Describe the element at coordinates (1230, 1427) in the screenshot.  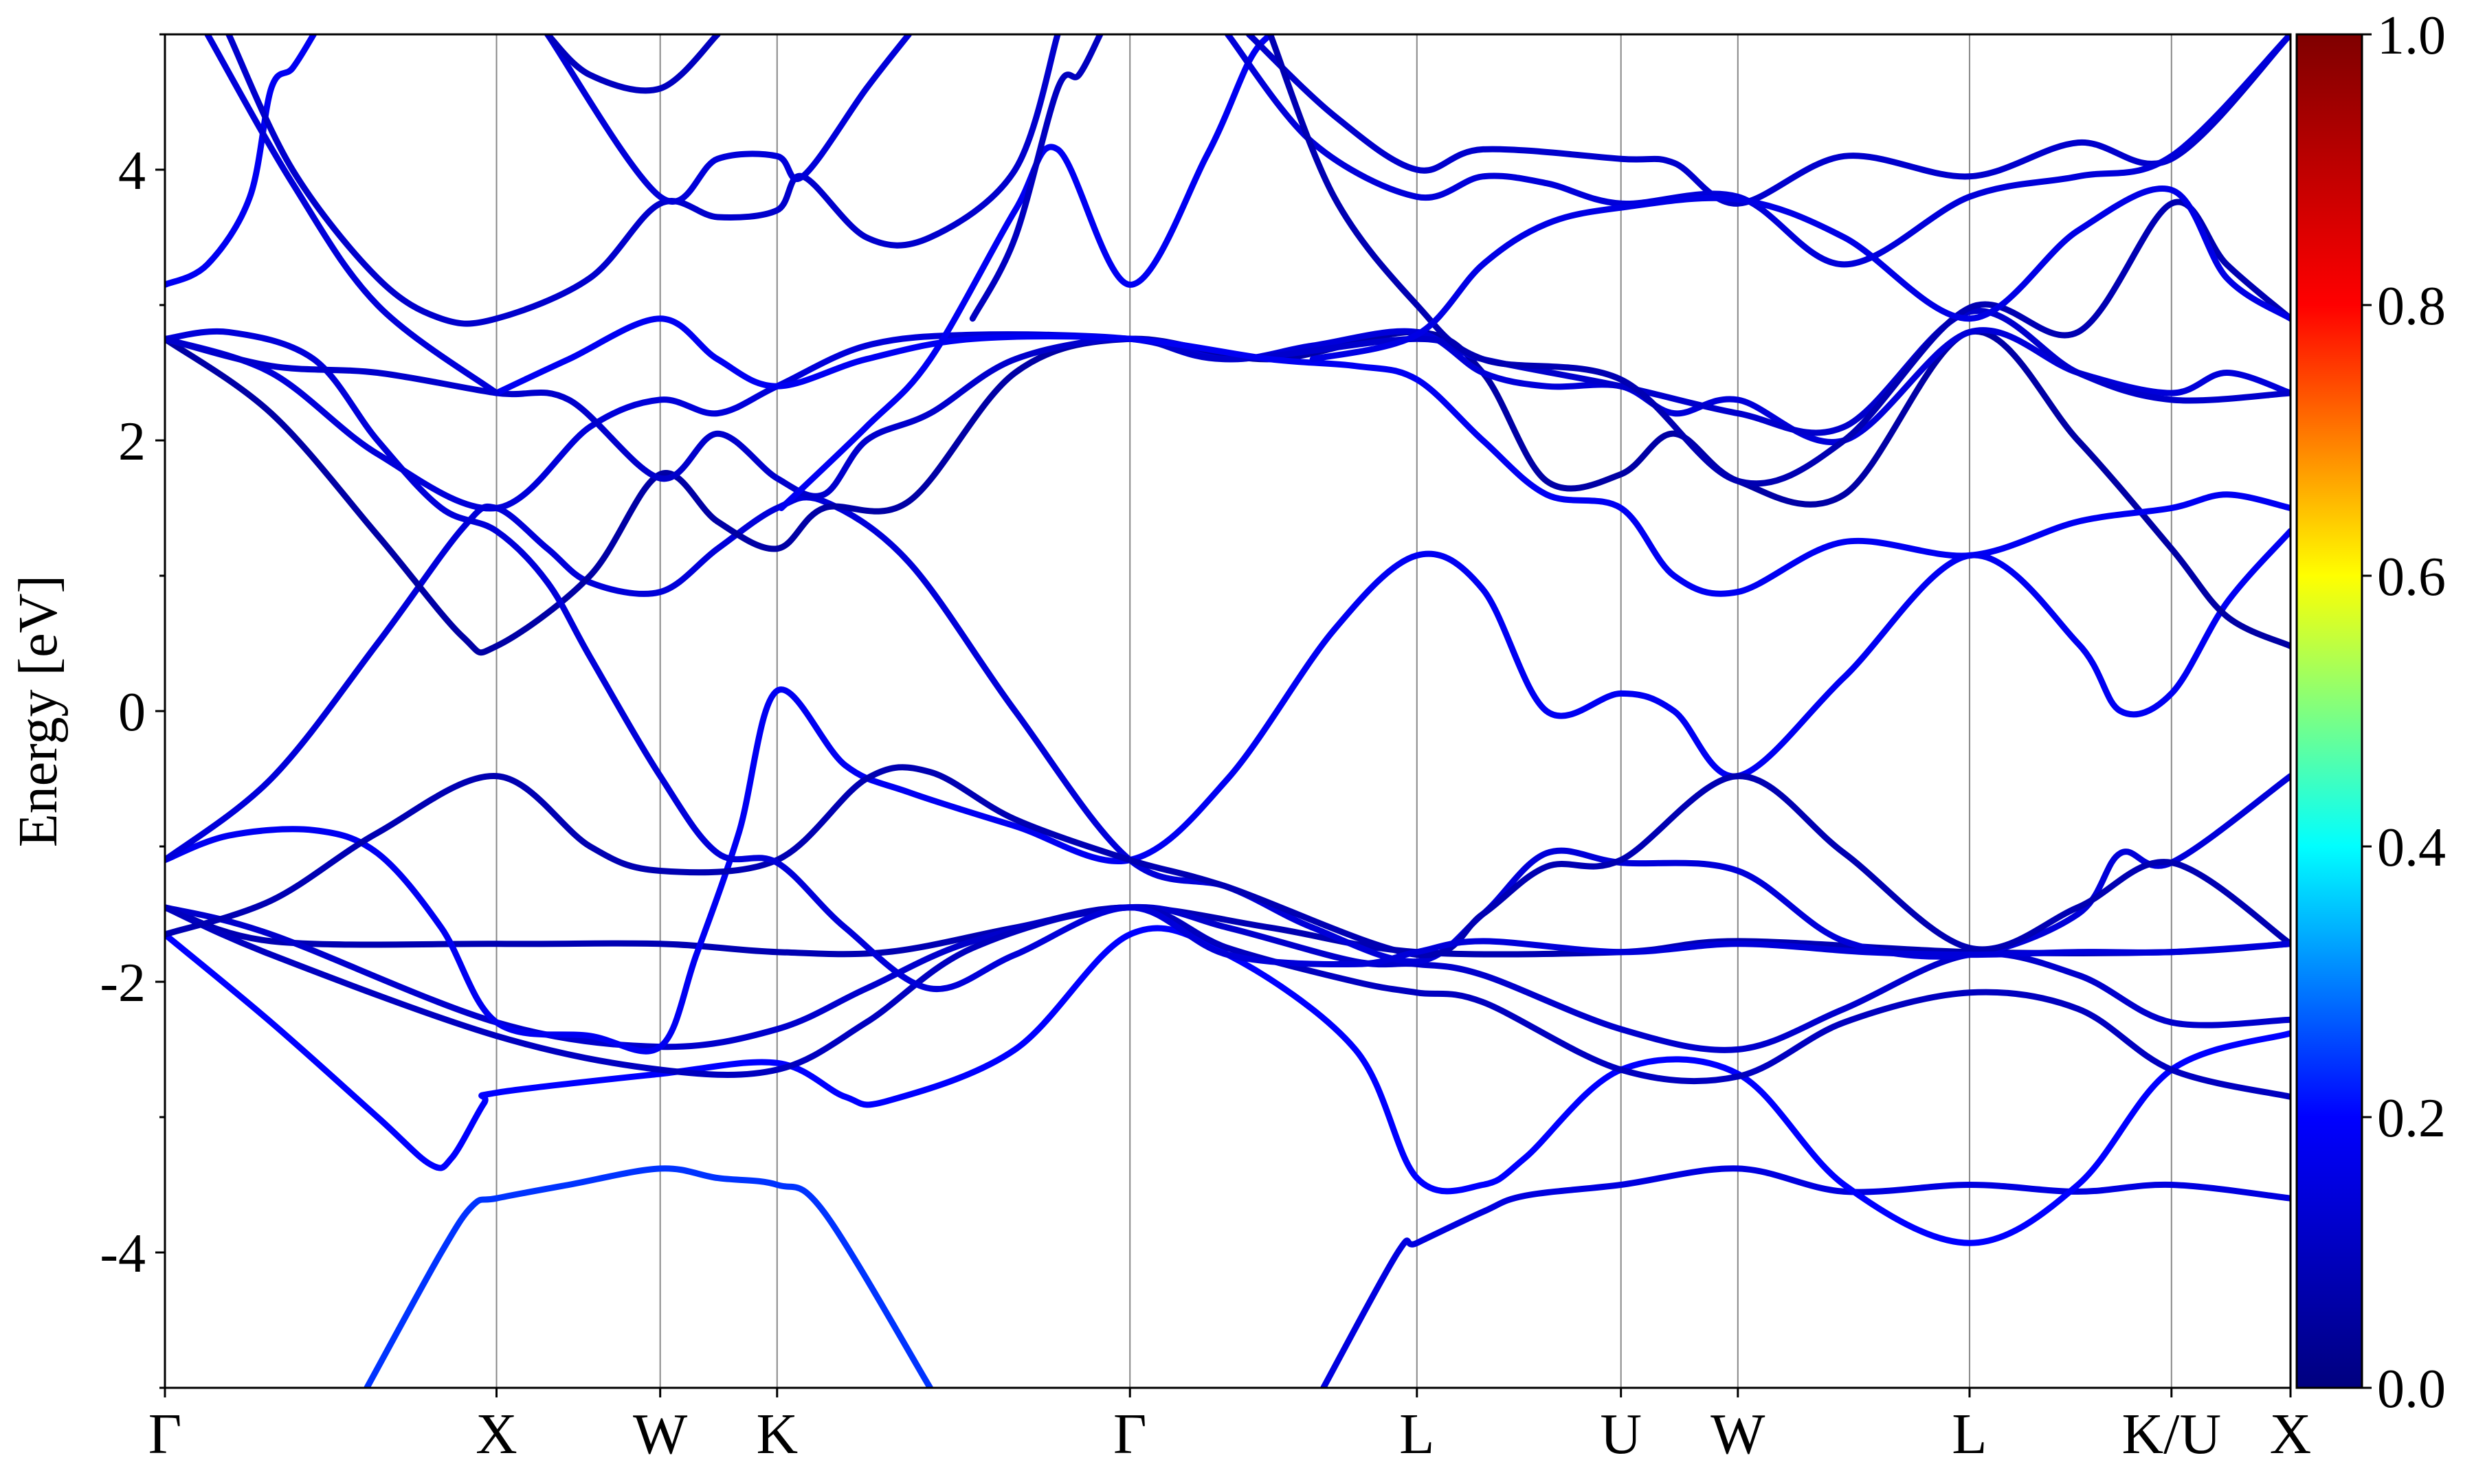
I see `x-axis-ticks: Γ X W K Γ L U W L K/U X` at that location.